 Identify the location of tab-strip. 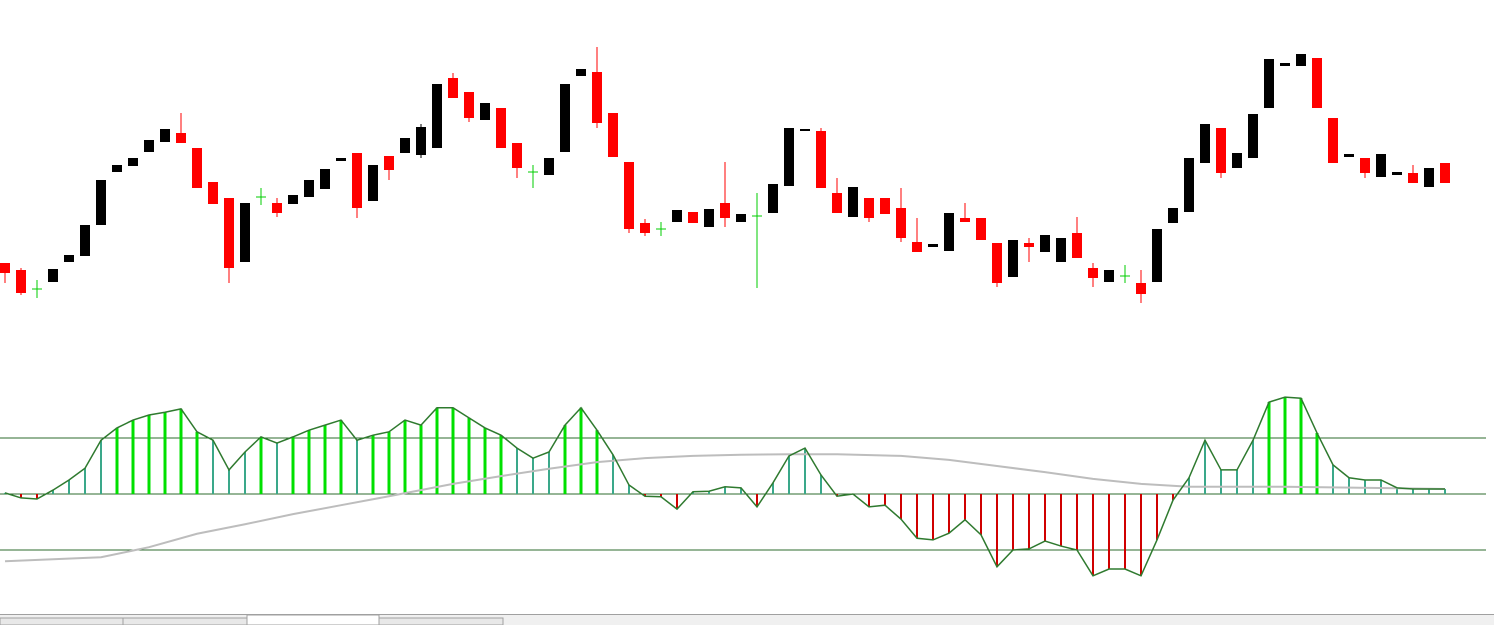
(747, 619).